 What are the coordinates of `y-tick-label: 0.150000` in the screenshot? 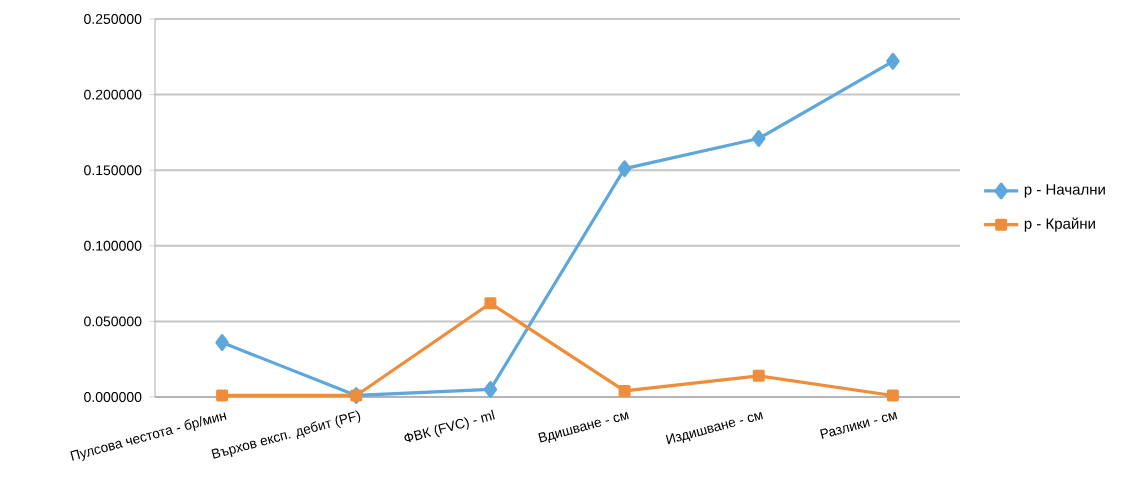 It's located at (113, 170).